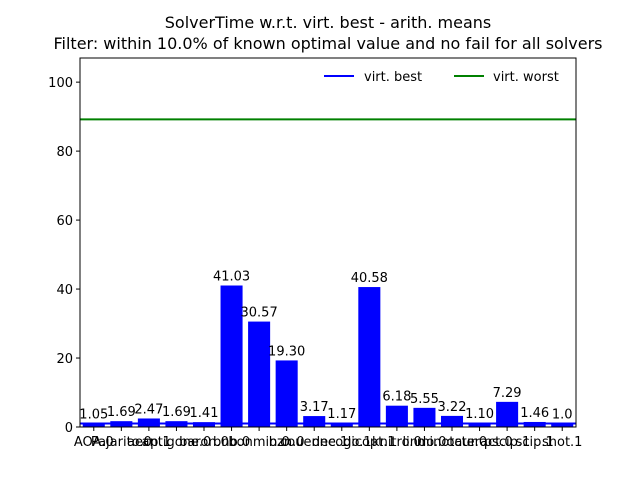 Image resolution: width=640 pixels, height=480 pixels. Describe the element at coordinates (60, 83) in the screenshot. I see `y-tick-label-100: 100` at that location.